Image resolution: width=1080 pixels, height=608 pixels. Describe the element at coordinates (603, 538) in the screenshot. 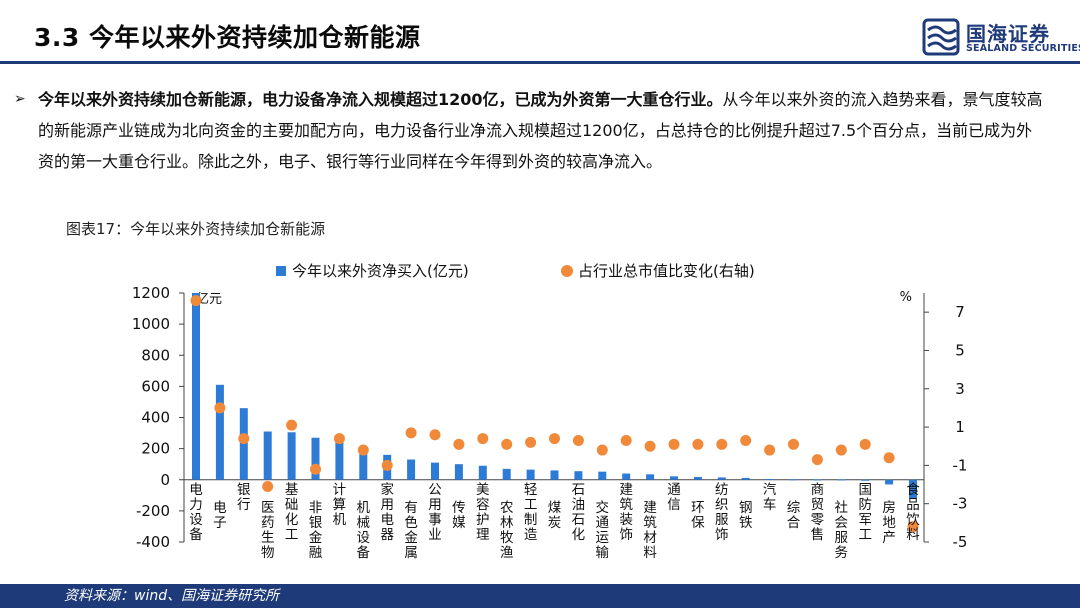

I see `category-label-char: 运` at that location.